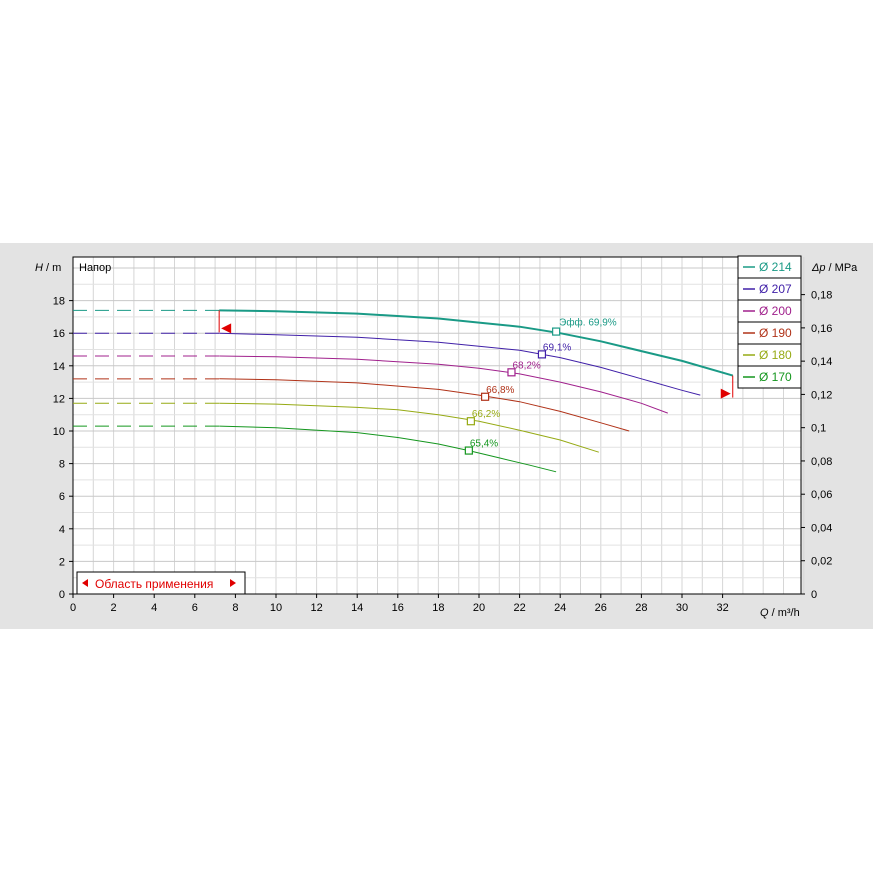 This screenshot has width=873, height=873. Describe the element at coordinates (484, 444) in the screenshot. I see `efficiency-label: 65,4%` at that location.